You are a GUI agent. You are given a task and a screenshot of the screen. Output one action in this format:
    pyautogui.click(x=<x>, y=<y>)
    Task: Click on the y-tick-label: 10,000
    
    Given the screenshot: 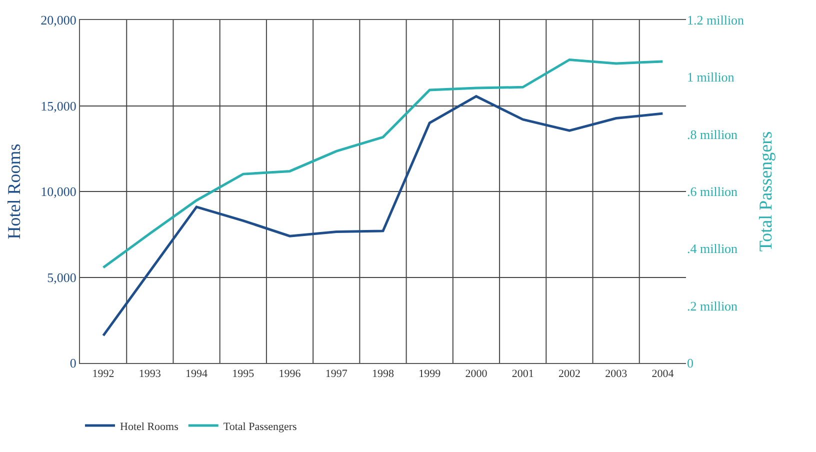 What is the action you would take?
    pyautogui.click(x=58, y=192)
    